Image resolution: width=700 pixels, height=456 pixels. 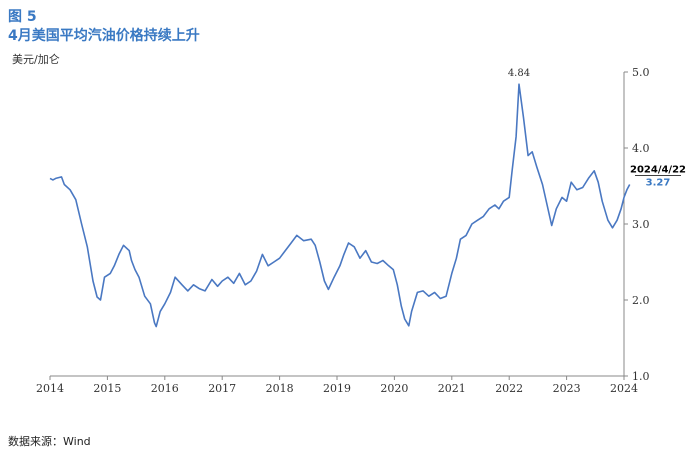 I want to click on x-tick-label: 2015, so click(x=107, y=388).